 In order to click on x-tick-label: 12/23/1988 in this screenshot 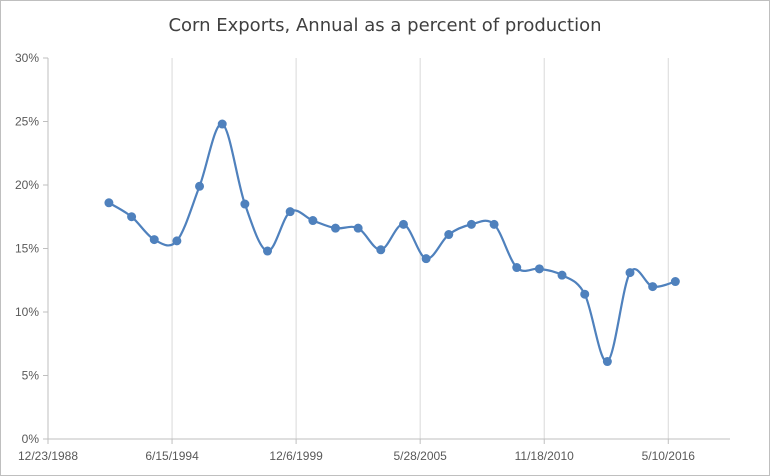, I will do `click(48, 456)`.